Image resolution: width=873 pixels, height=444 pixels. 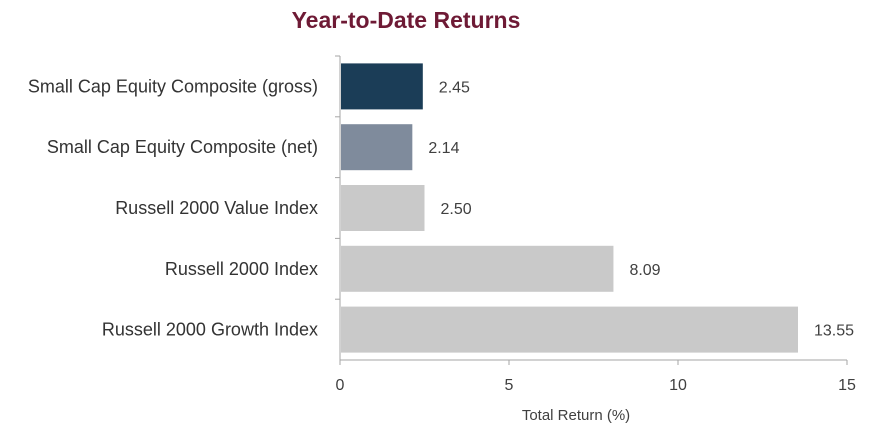 What do you see at coordinates (340, 385) in the screenshot?
I see `x-tick-label: 0` at bounding box center [340, 385].